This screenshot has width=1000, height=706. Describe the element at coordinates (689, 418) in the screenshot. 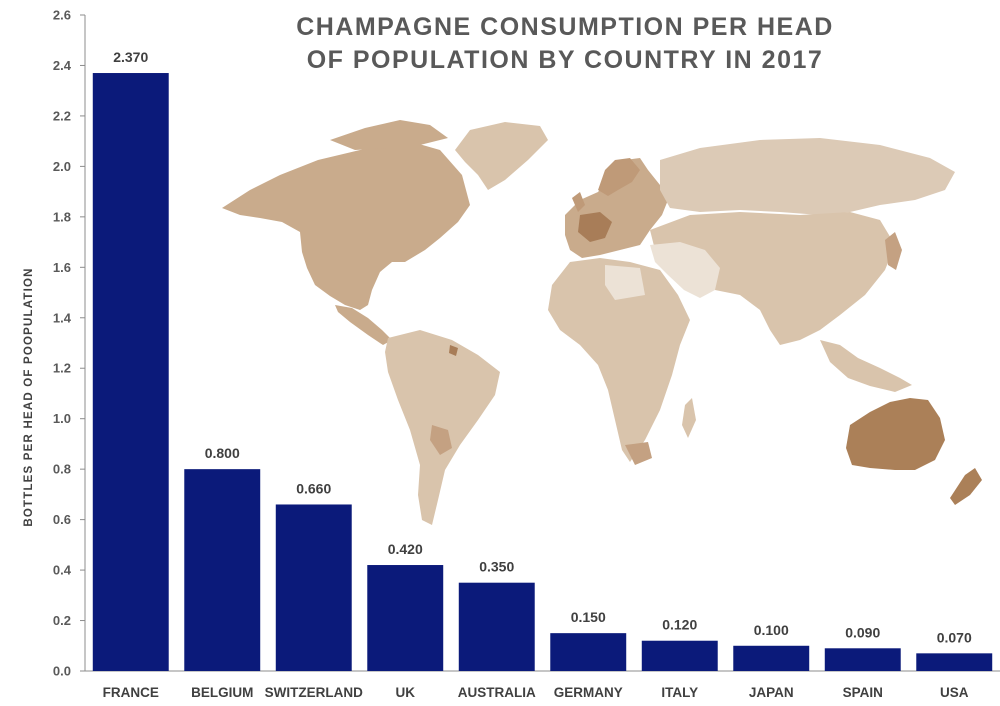

I see `map-madagascar` at that location.